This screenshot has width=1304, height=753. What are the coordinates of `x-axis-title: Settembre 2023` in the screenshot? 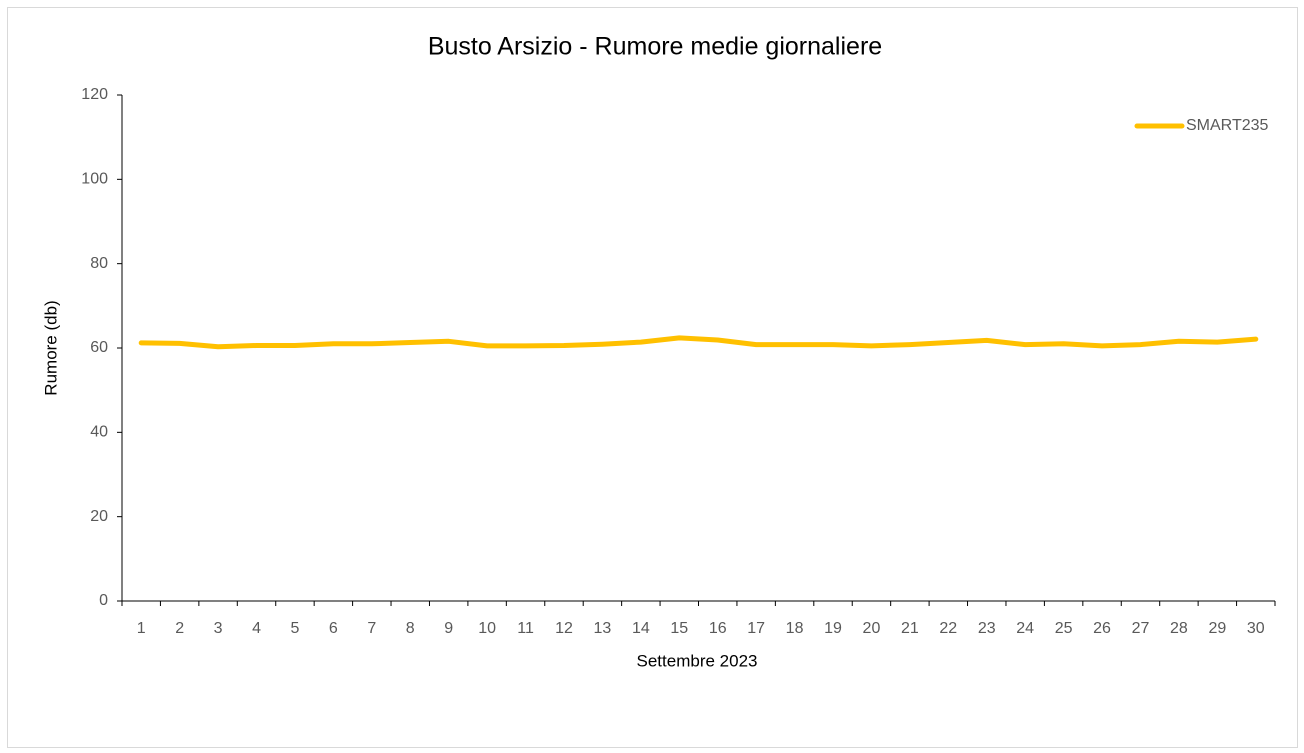 It's located at (697, 660).